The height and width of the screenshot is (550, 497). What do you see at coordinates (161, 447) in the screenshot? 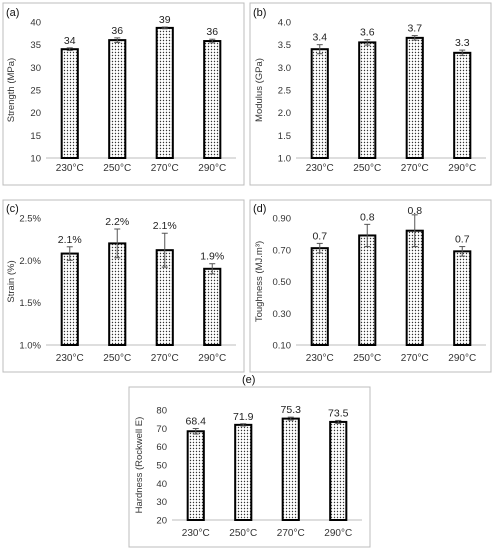
I see `y-tick-label: 60` at bounding box center [161, 447].